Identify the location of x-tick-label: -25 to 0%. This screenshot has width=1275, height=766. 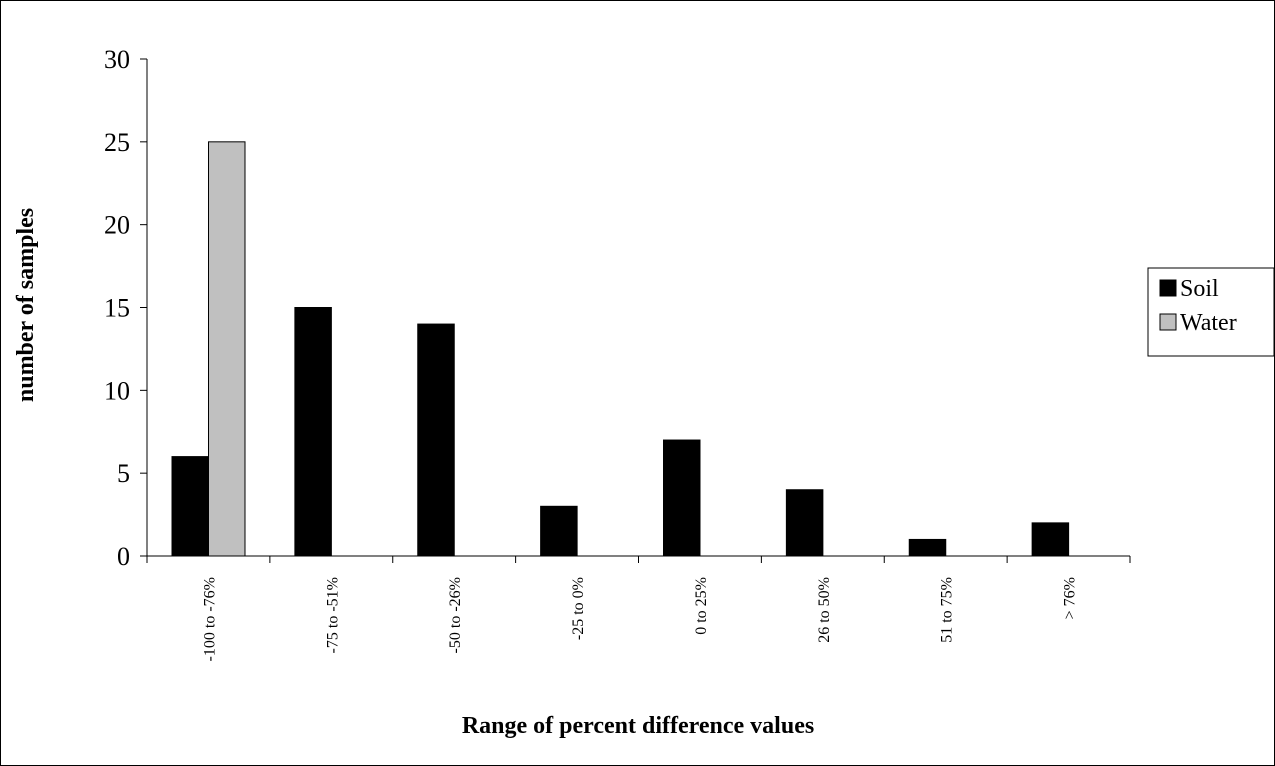
(578, 608).